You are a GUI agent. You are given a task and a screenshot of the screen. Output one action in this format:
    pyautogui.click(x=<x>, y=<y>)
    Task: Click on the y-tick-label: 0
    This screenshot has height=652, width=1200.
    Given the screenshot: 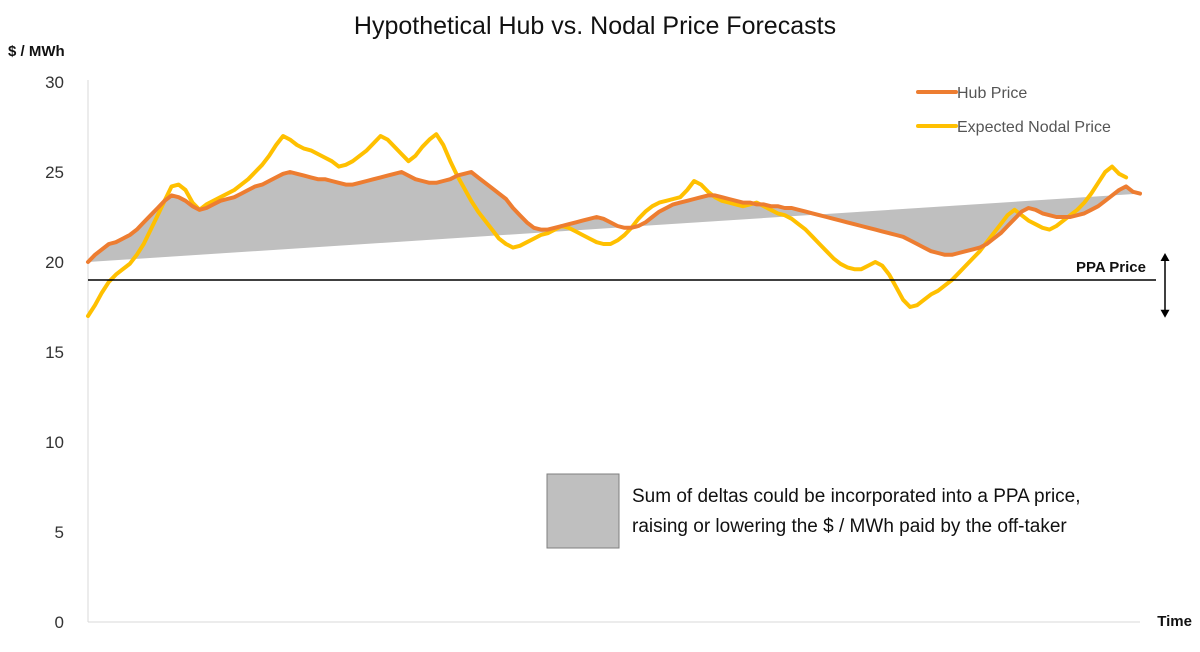 What is the action you would take?
    pyautogui.click(x=59, y=622)
    